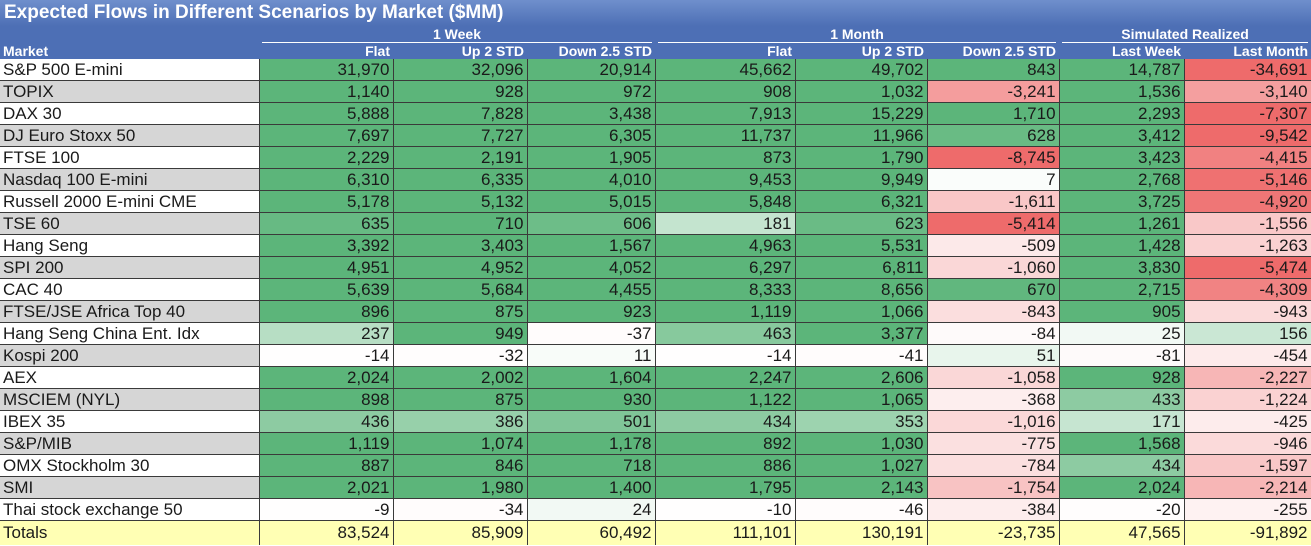  I want to click on value-cell-month-down: 843, so click(993, 70).